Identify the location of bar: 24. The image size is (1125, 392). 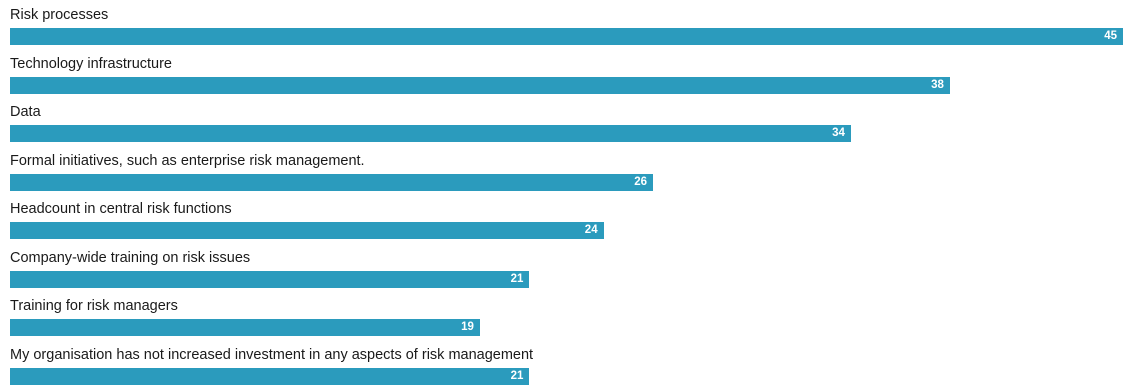
(307, 230).